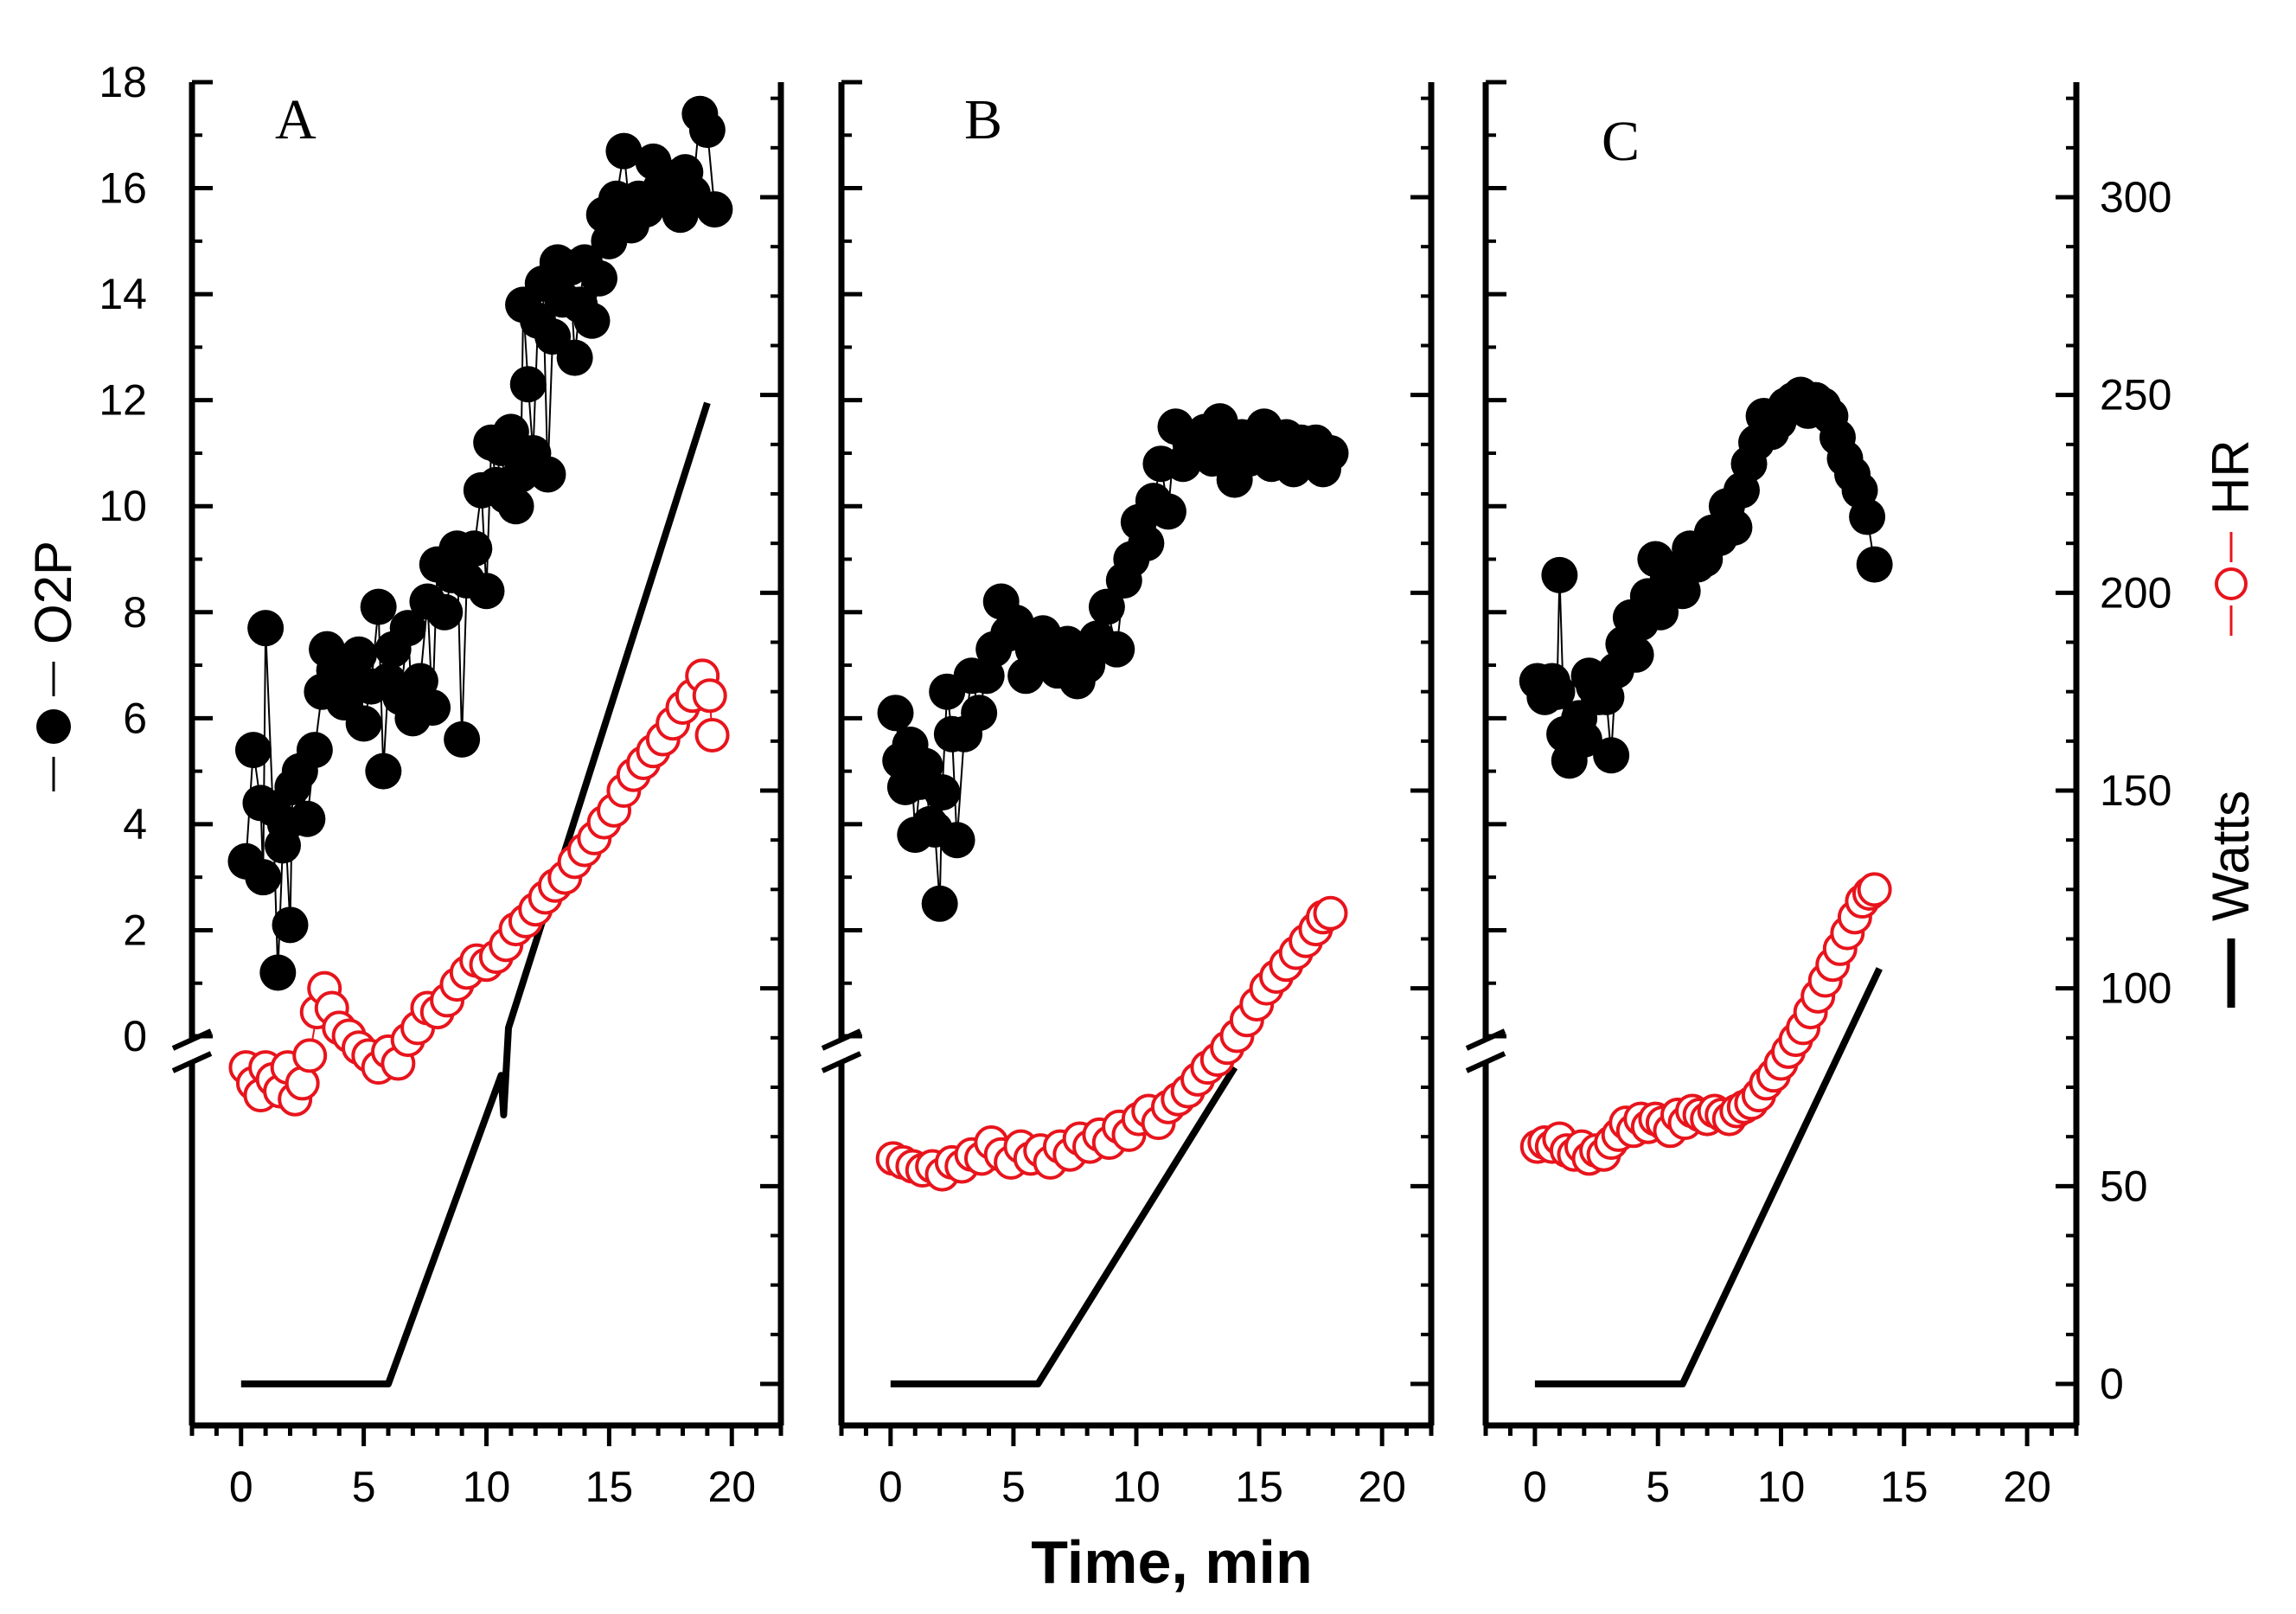 The width and height of the screenshot is (2296, 1614). Describe the element at coordinates (2112, 1384) in the screenshot. I see `right-y-tick-label: 0` at that location.